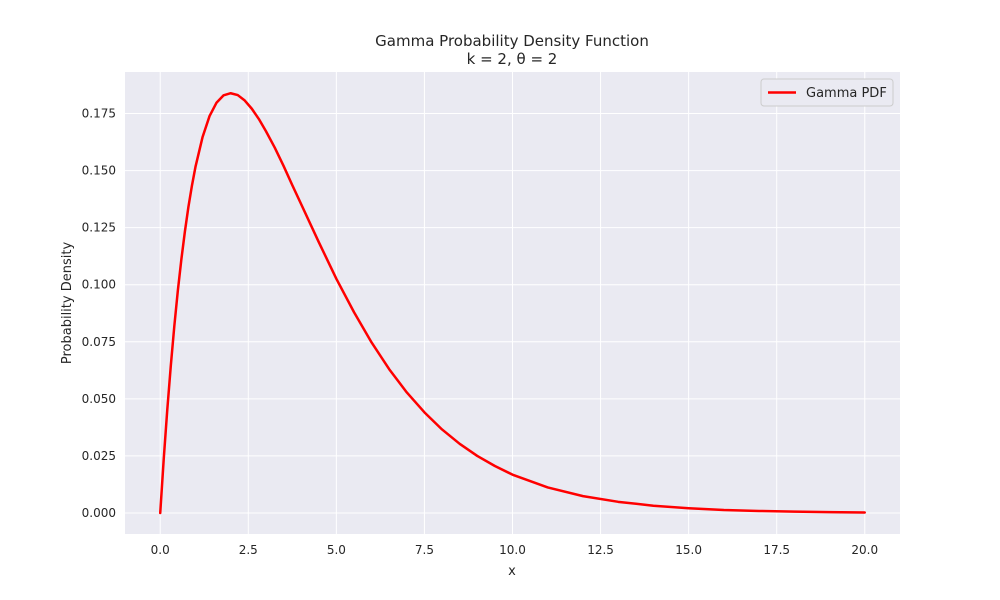  Describe the element at coordinates (99, 228) in the screenshot. I see `y-tick-label: 0.125` at that location.